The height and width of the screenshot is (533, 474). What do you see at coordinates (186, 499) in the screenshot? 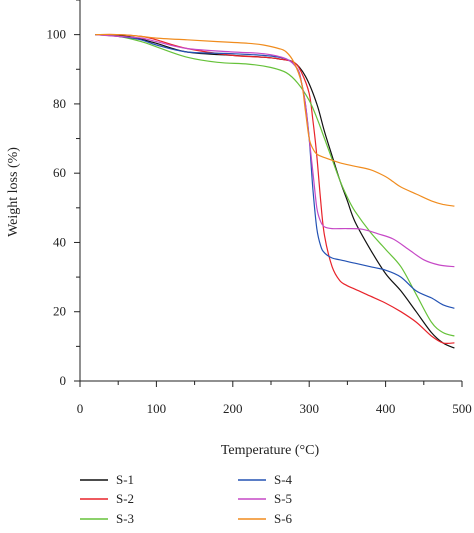
I see `legend: S-1 S-2 S-3 S-4 S-5 S-6` at bounding box center [186, 499].